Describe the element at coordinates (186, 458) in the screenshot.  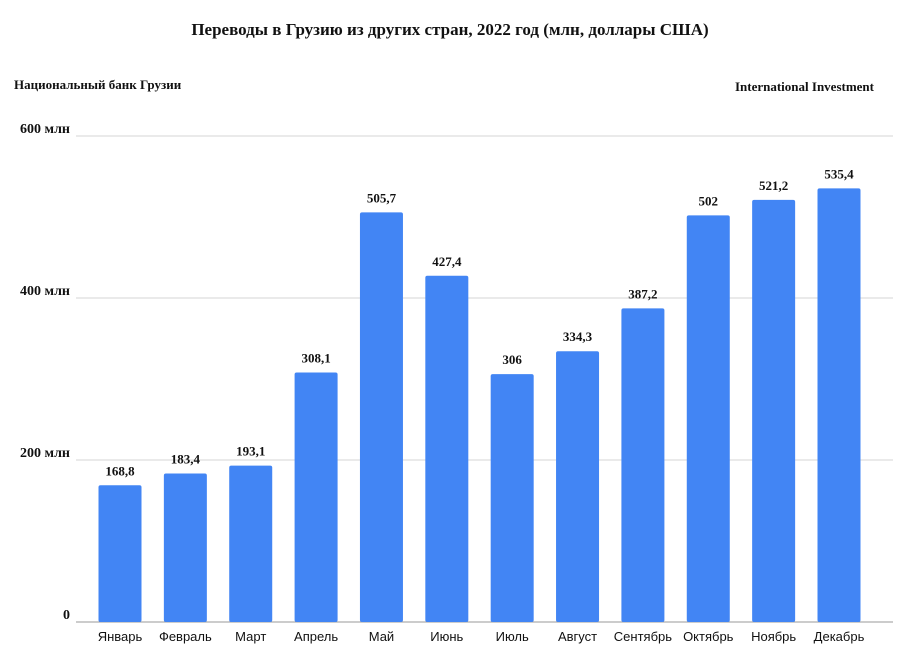
I see `data-label: 183,4` at that location.